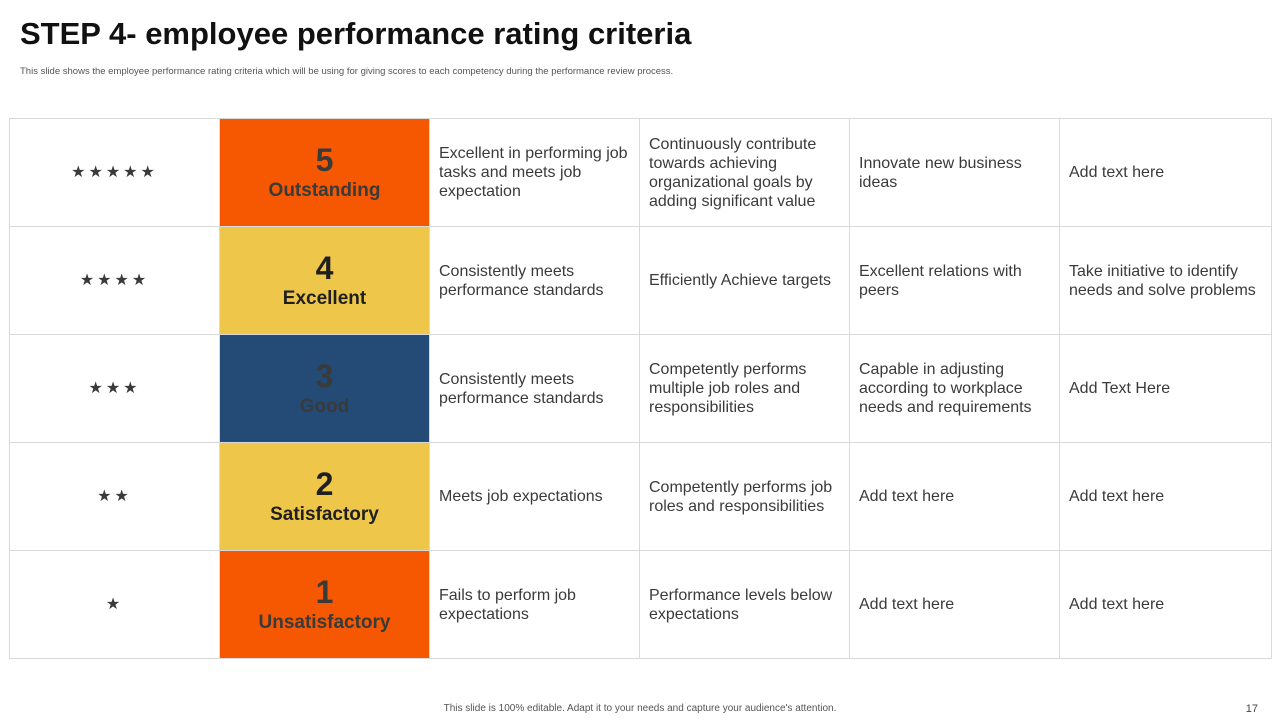 The width and height of the screenshot is (1280, 720). What do you see at coordinates (324, 591) in the screenshot?
I see `rating-number: 1` at bounding box center [324, 591].